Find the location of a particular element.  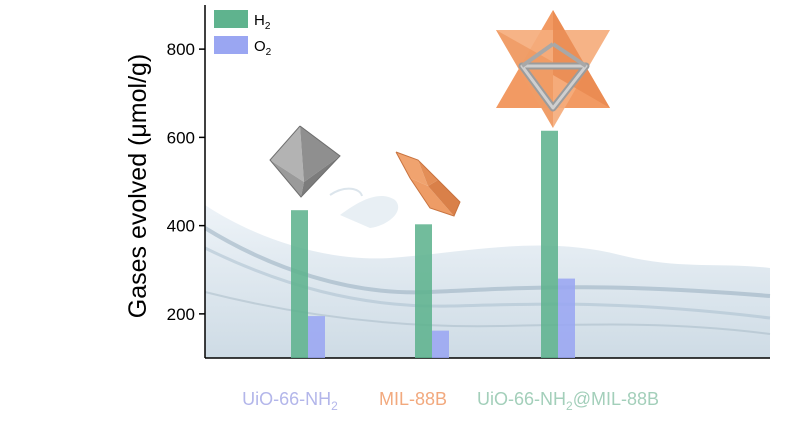

x-category-label-2: MIL-88B is located at coordinates (413, 399).